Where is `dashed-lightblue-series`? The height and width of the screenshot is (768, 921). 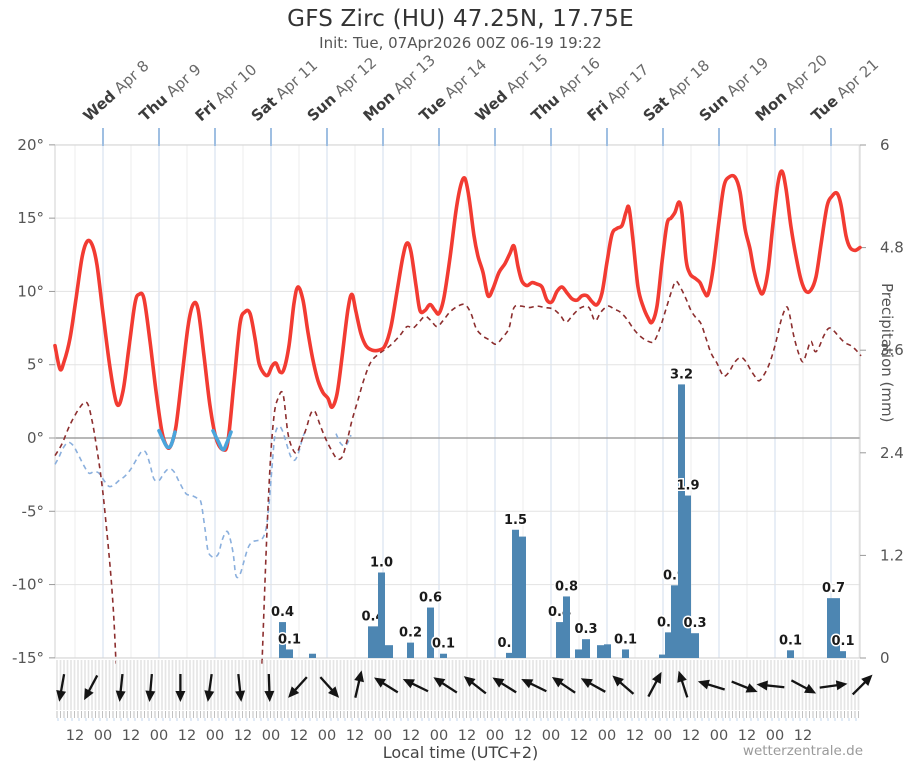 dashed-lightblue-series is located at coordinates (203, 502).